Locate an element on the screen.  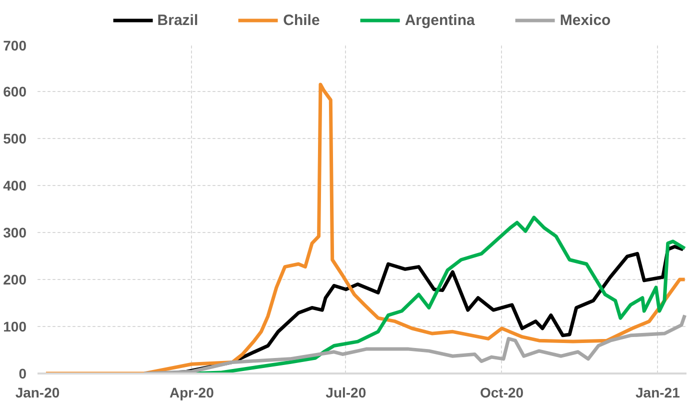
legend-label: Argentina is located at coordinates (439, 20).